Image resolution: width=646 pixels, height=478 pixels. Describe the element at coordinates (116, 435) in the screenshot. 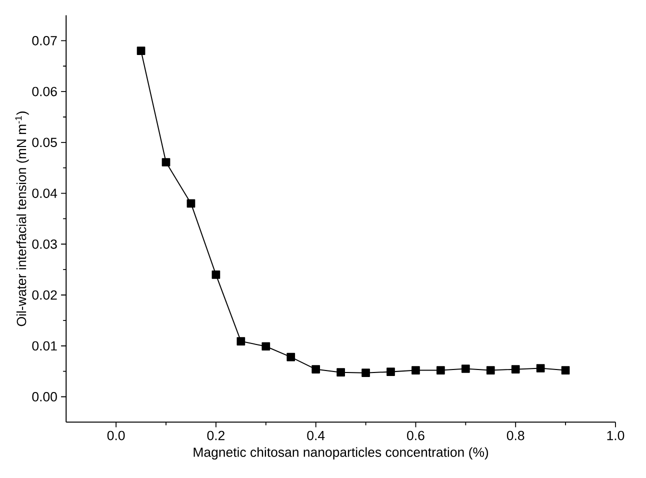

I see `x-tick-label: 0.0` at that location.